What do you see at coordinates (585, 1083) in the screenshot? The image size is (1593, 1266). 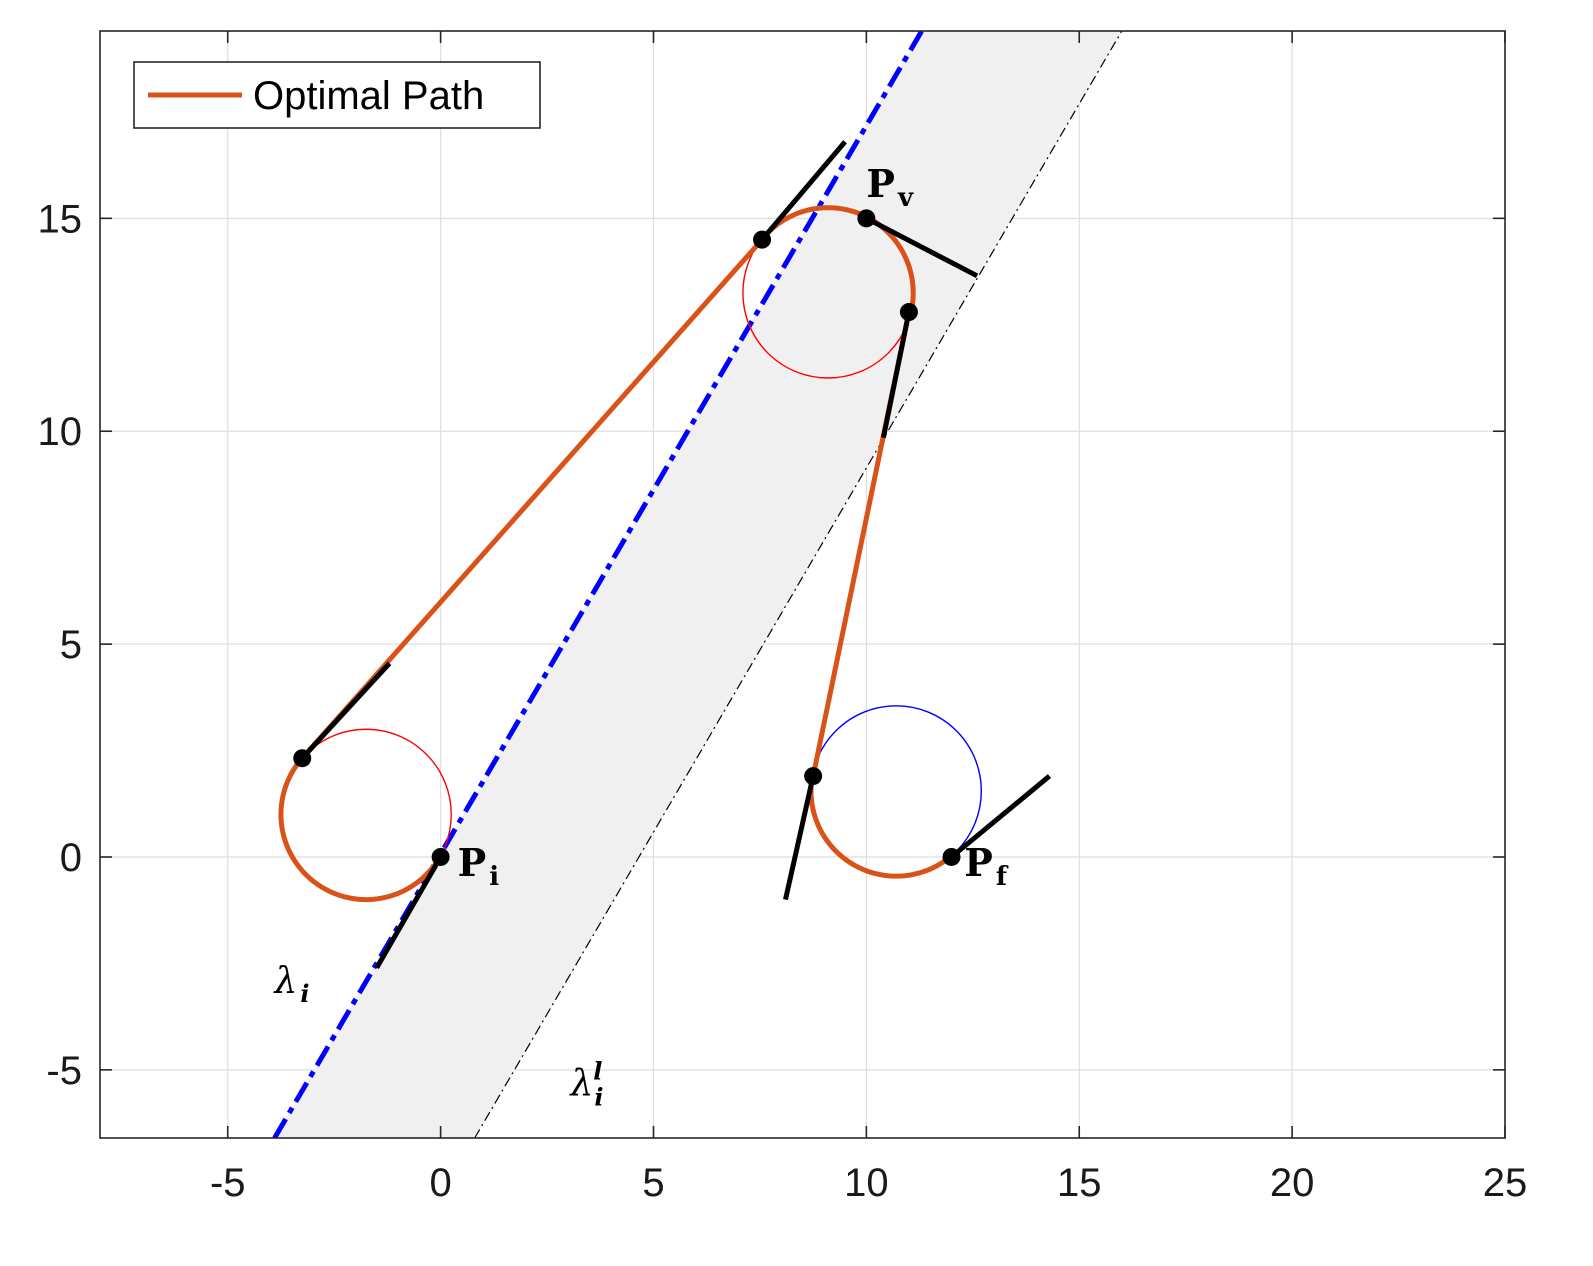 I see `lambda-i-l-label: λl i` at bounding box center [585, 1083].